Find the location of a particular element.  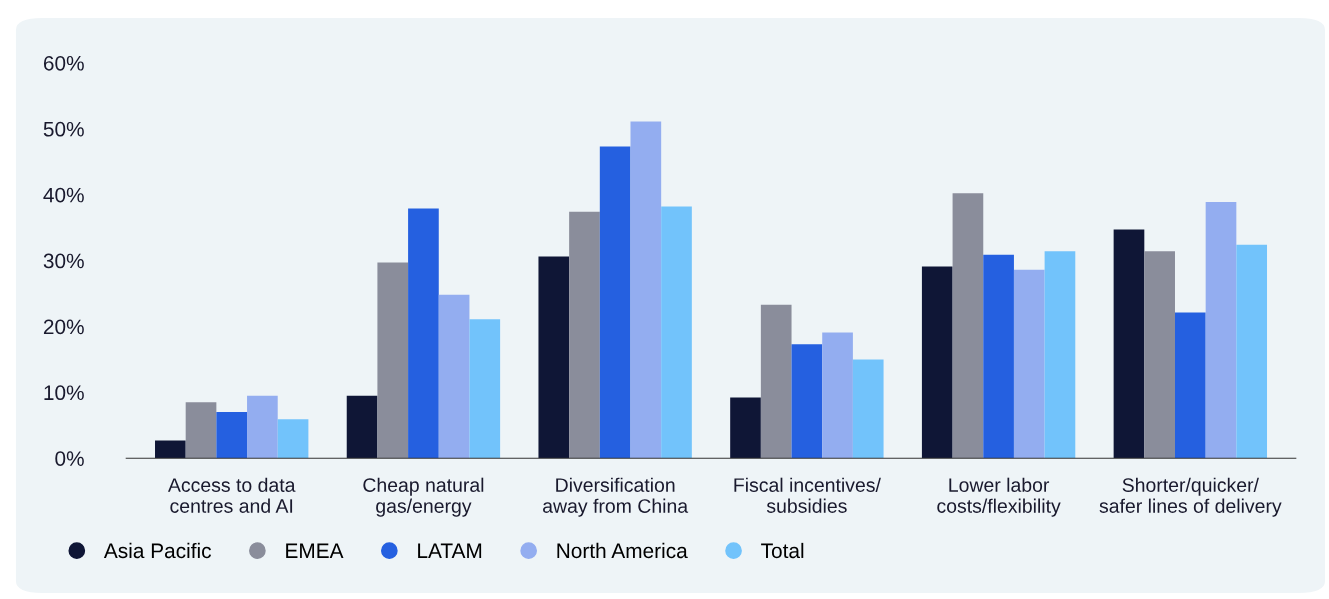

legend-label: North America is located at coordinates (622, 550).